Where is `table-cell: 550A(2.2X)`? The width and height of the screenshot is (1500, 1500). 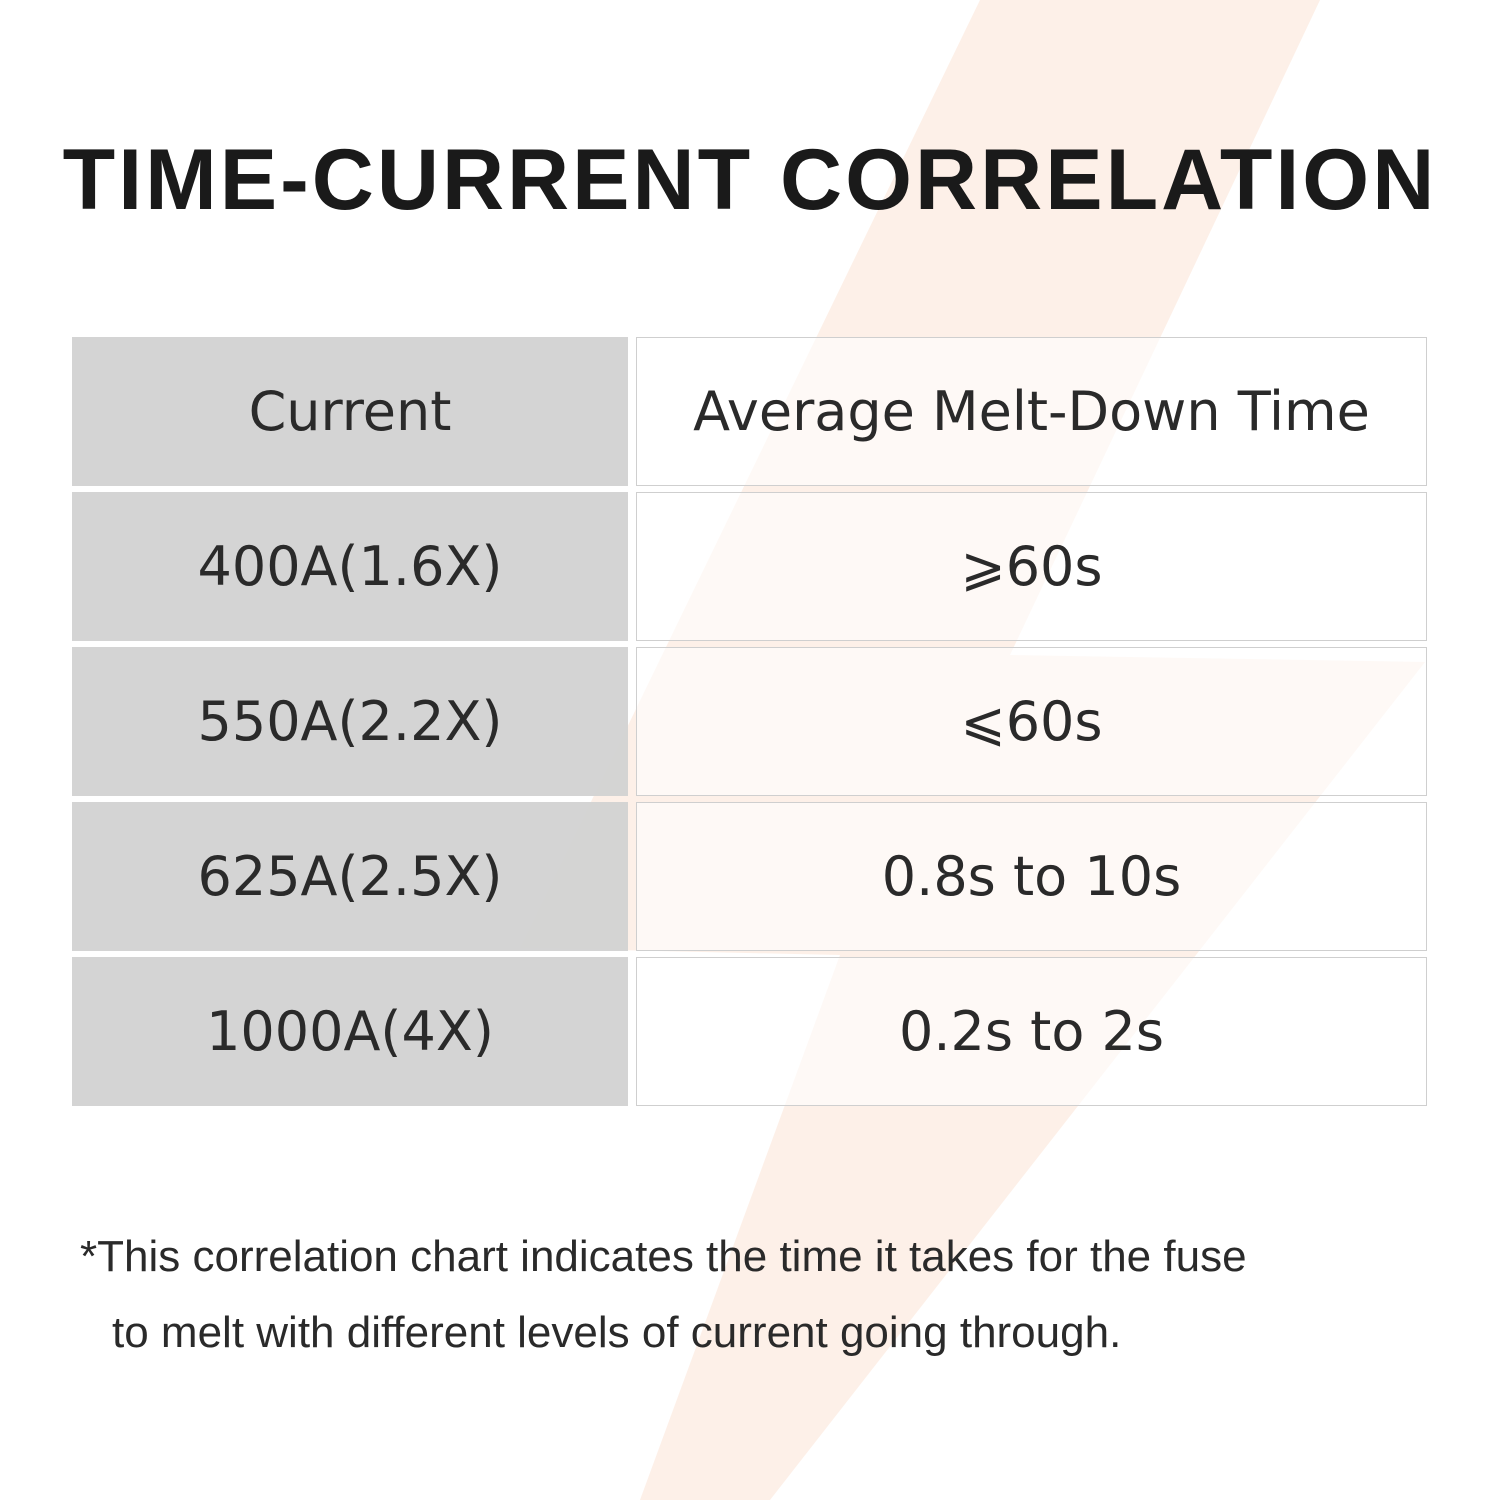
table-cell: 550A(2.2X) is located at coordinates (350, 721).